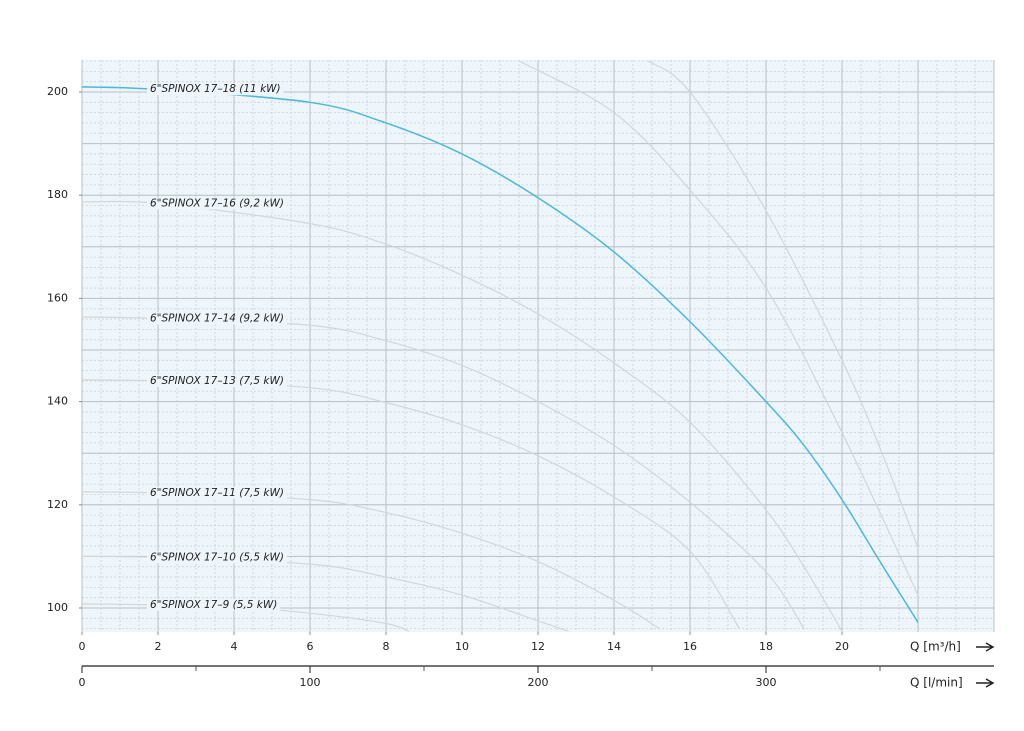  What do you see at coordinates (82, 682) in the screenshot?
I see `x2-tick-label: 0` at bounding box center [82, 682].